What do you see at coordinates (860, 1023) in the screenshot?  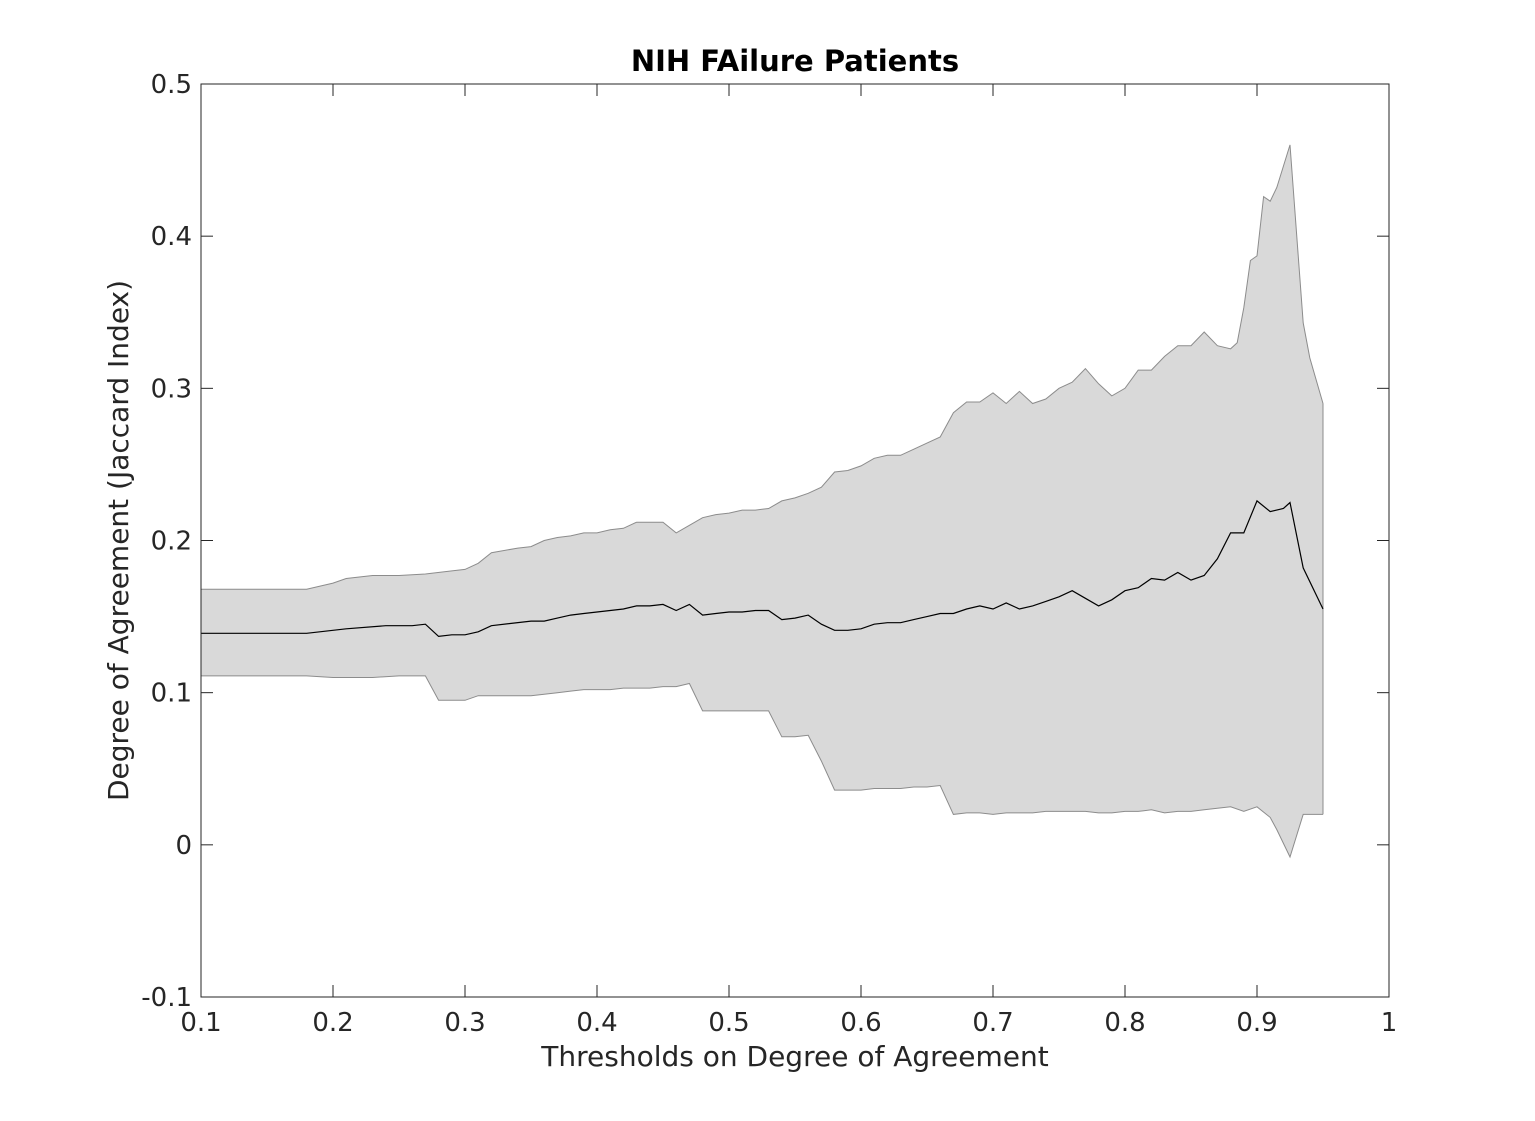 I see `x-tick-label: 0.6` at bounding box center [860, 1023].